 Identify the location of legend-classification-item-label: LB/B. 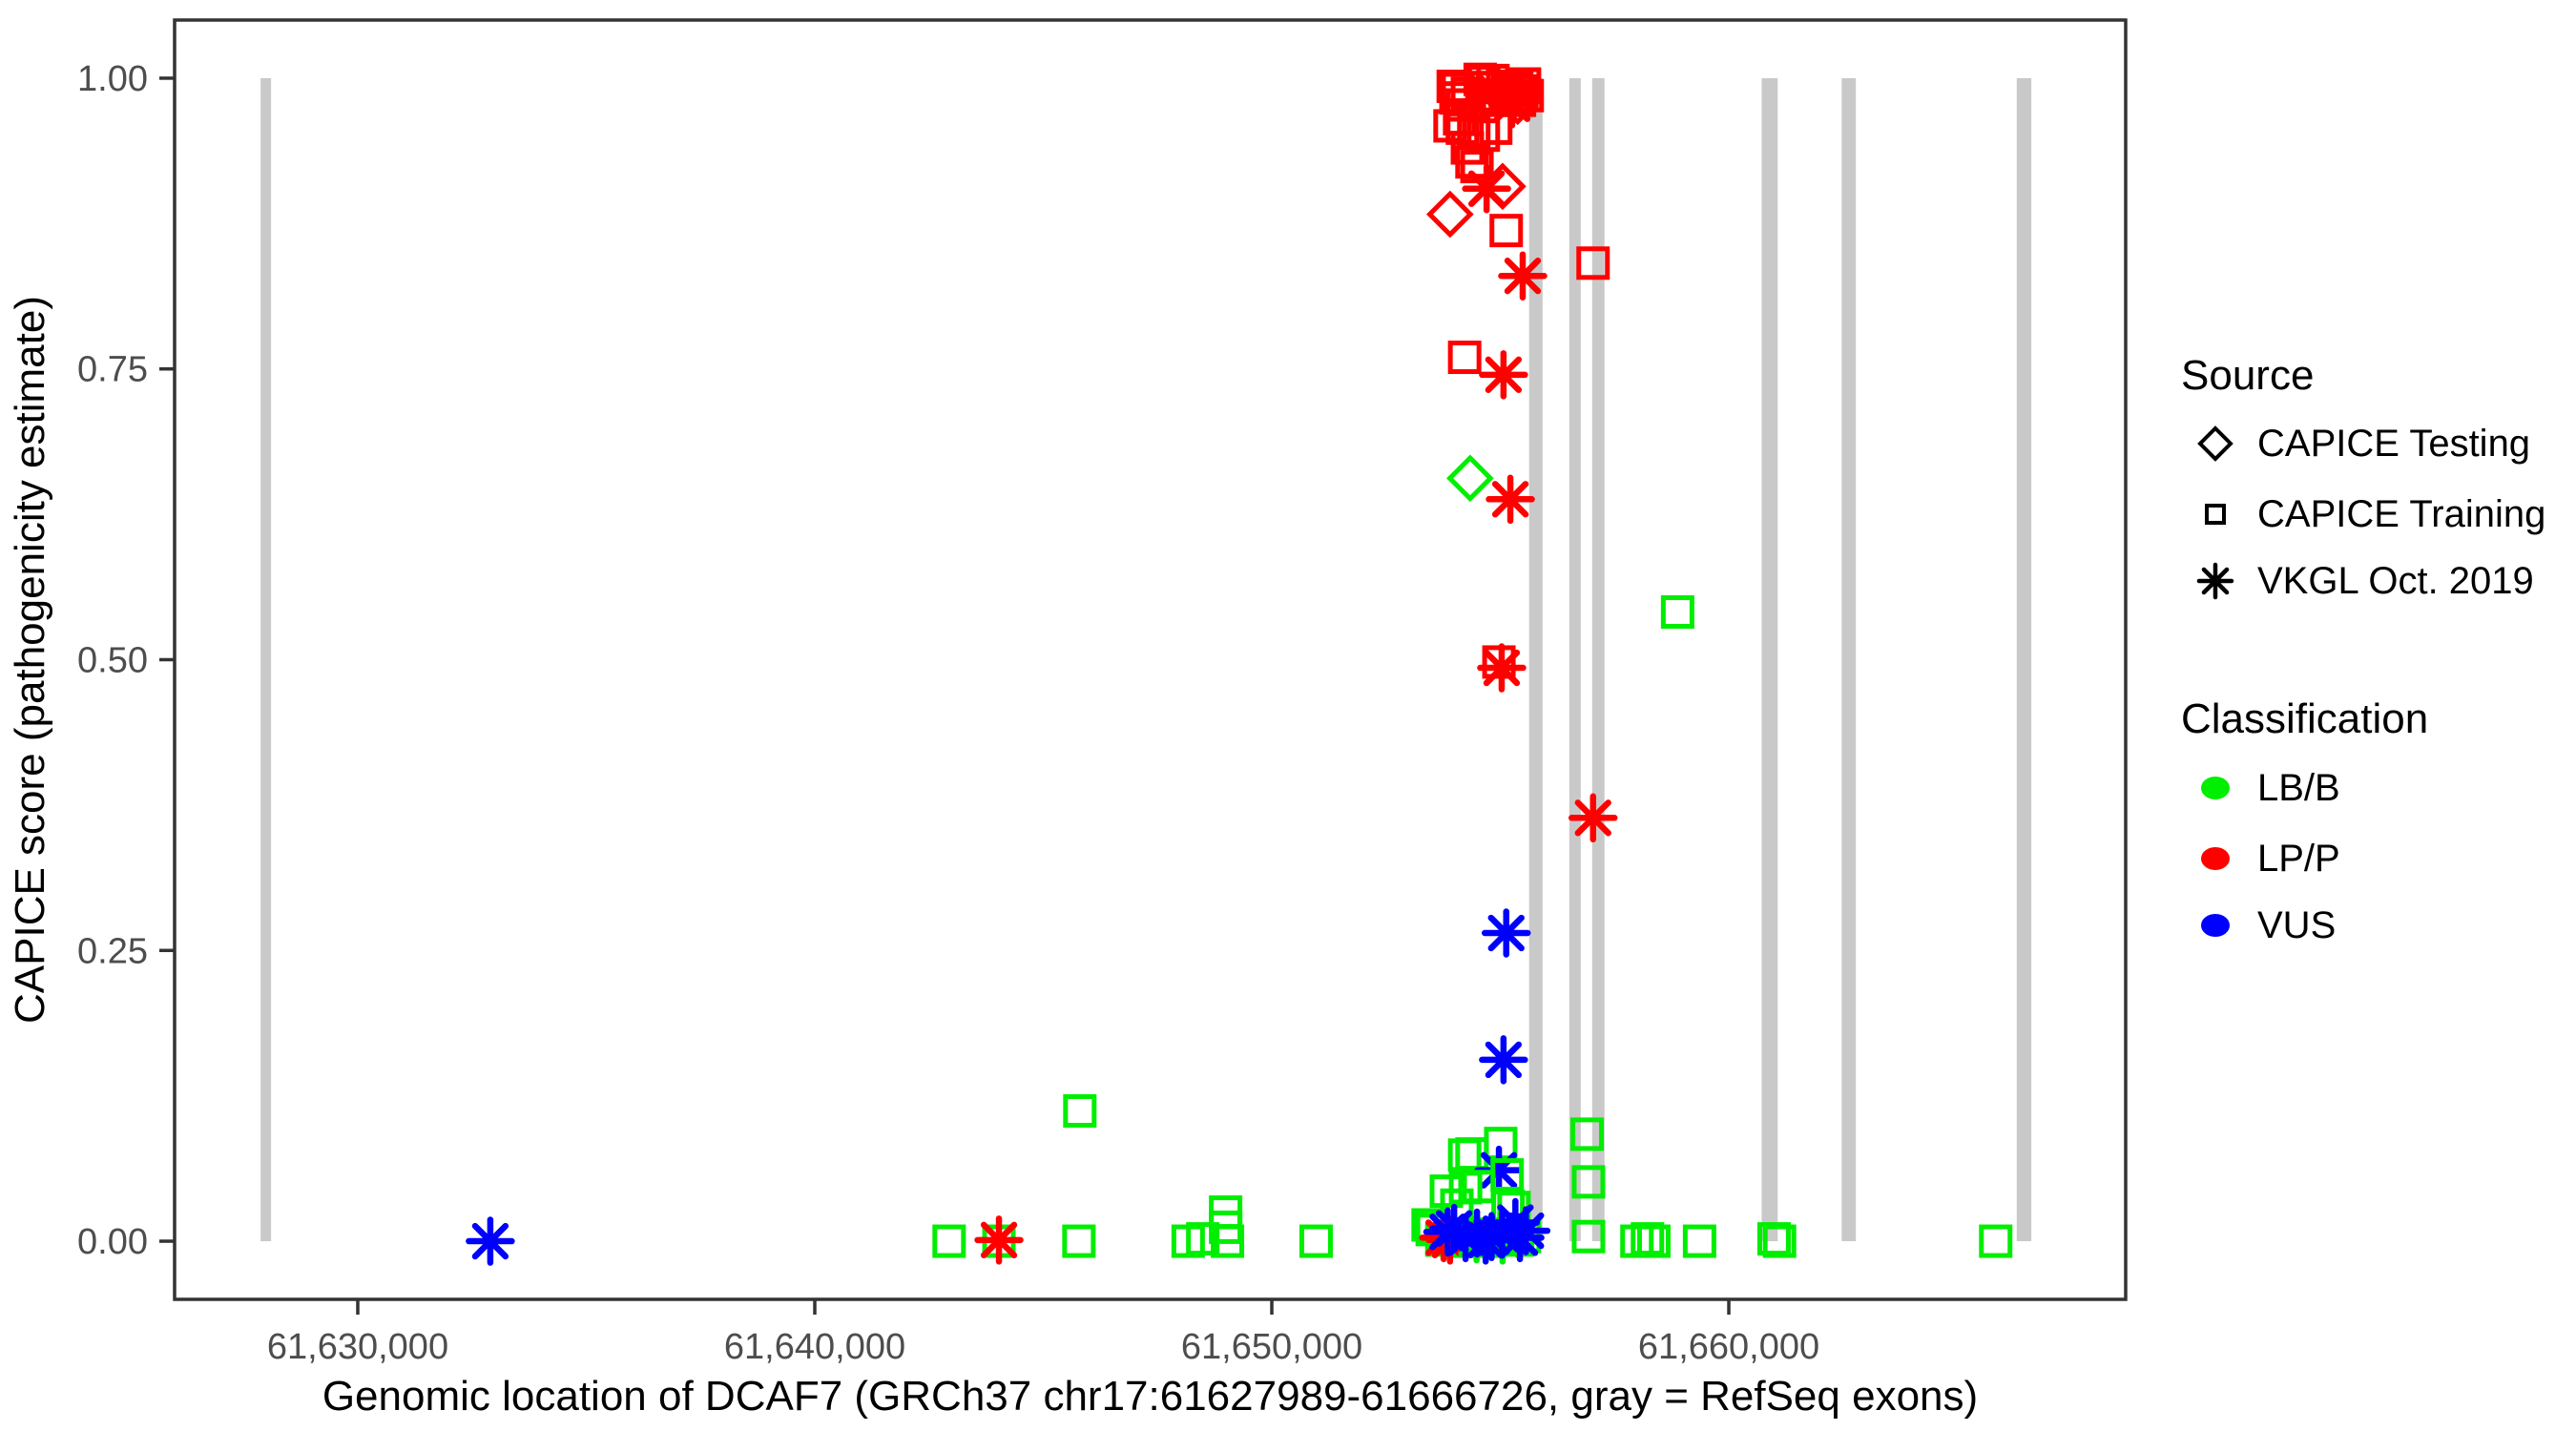
(2298, 788).